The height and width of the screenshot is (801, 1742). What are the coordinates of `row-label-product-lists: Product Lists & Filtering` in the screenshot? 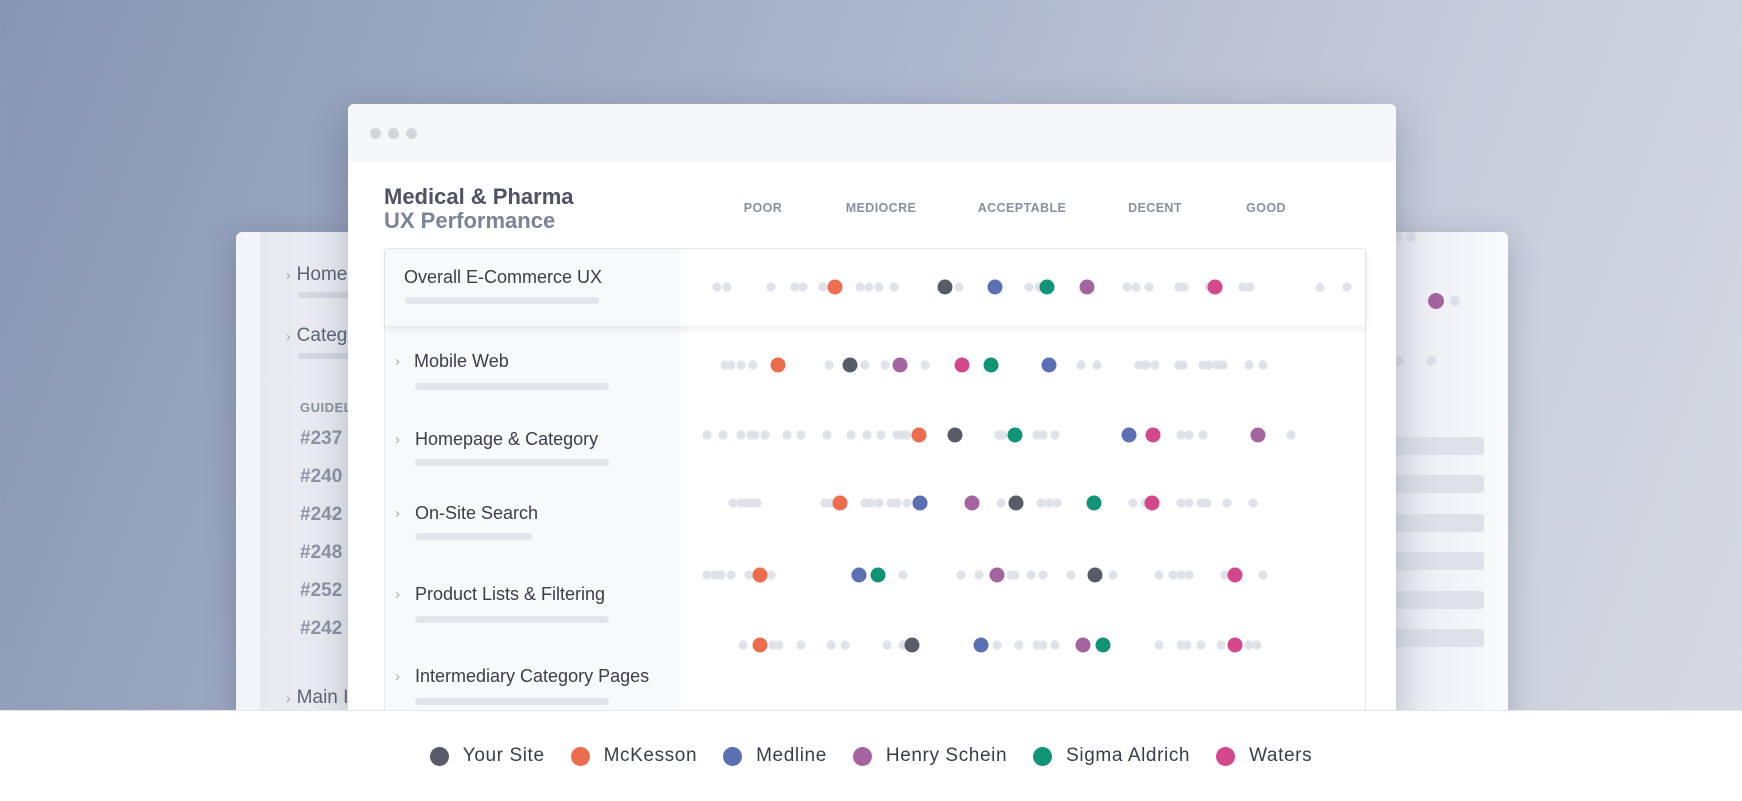 It's located at (510, 594).